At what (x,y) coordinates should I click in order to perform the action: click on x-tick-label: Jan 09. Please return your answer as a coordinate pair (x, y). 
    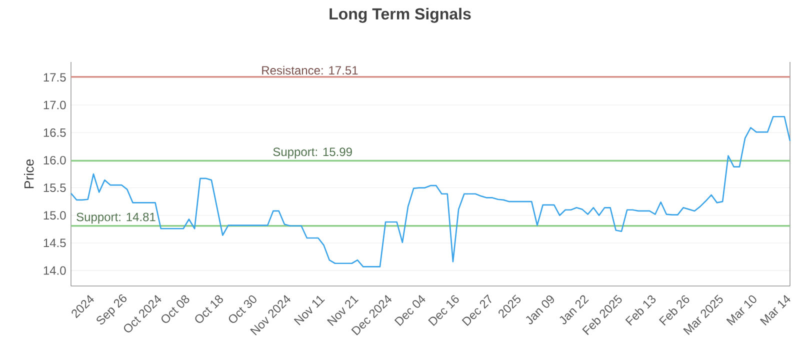
    Looking at the image, I should click on (540, 309).